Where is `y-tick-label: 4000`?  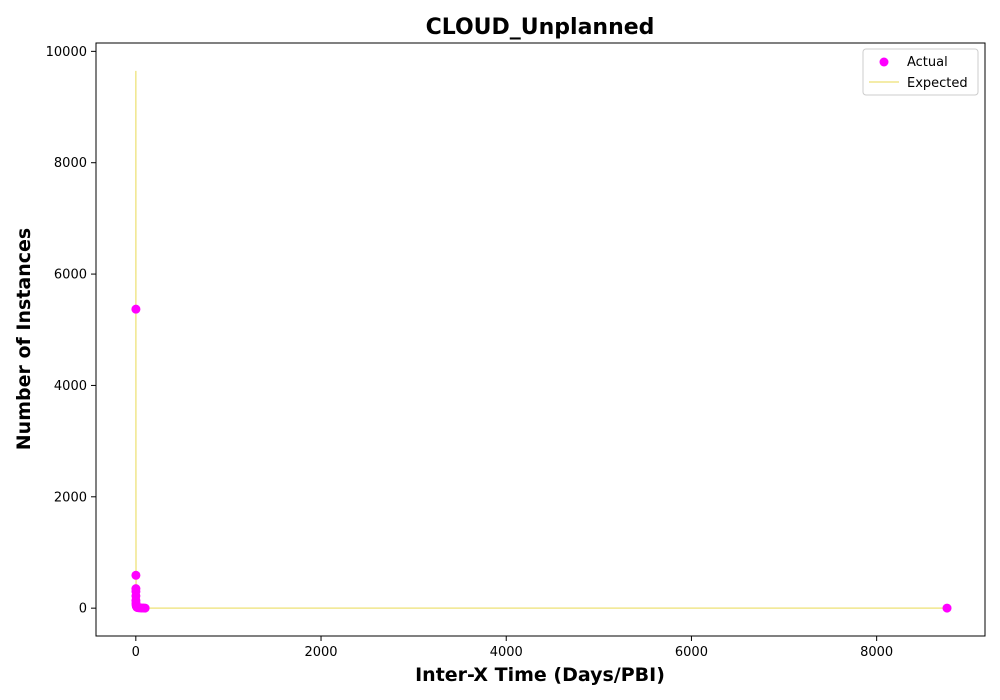
y-tick-label: 4000 is located at coordinates (70, 386).